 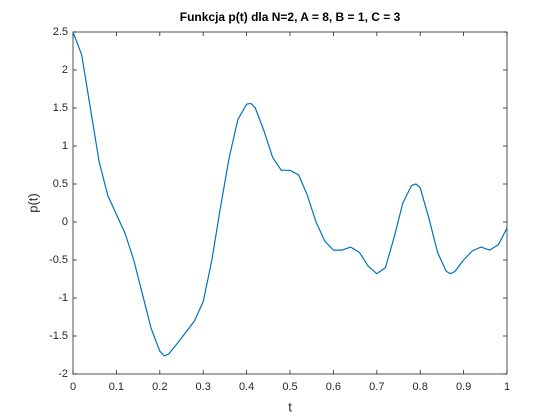 What do you see at coordinates (60, 32) in the screenshot?
I see `y-tick-label: 2.5` at bounding box center [60, 32].